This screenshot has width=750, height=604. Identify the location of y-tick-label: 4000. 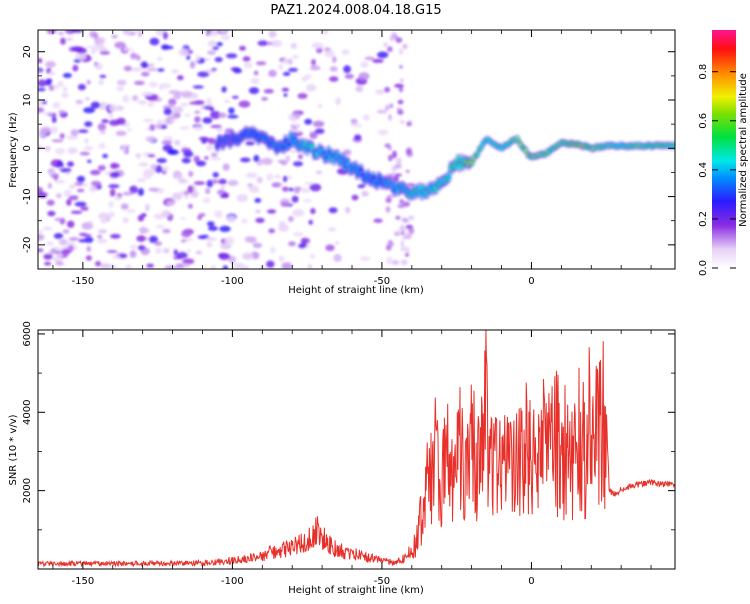
(27, 412).